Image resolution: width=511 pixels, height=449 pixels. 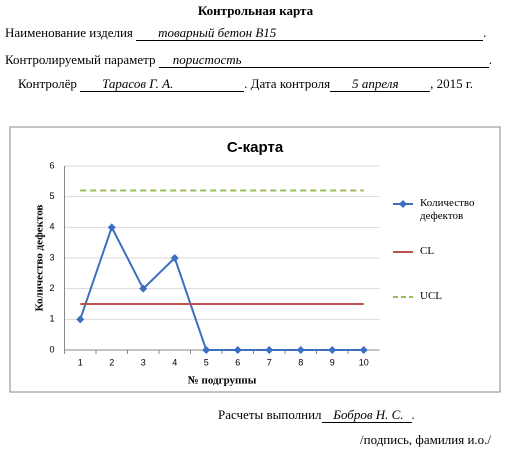 What do you see at coordinates (451, 83) in the screenshot?
I see `year: , 2015 г.` at bounding box center [451, 83].